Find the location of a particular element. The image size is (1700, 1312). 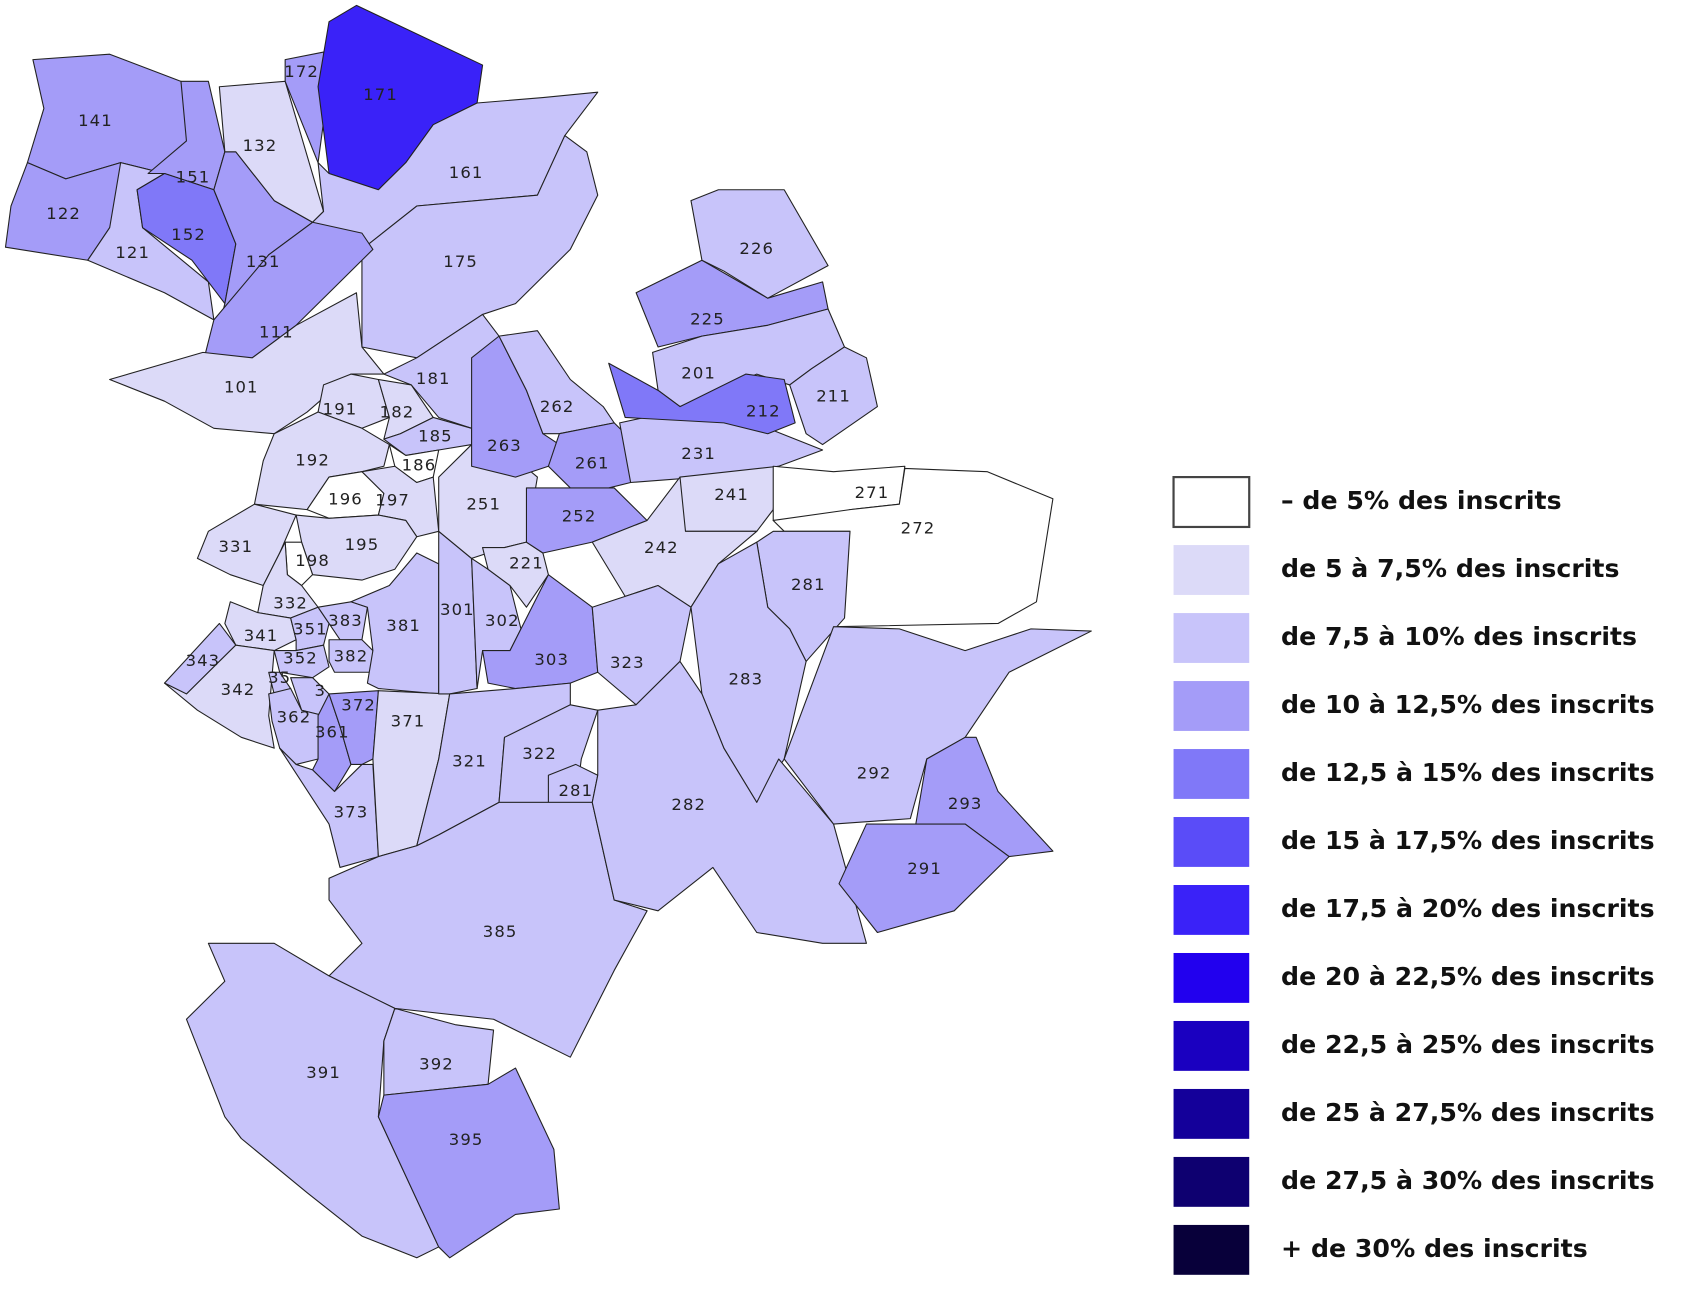

region-label: 272 is located at coordinates (918, 528).